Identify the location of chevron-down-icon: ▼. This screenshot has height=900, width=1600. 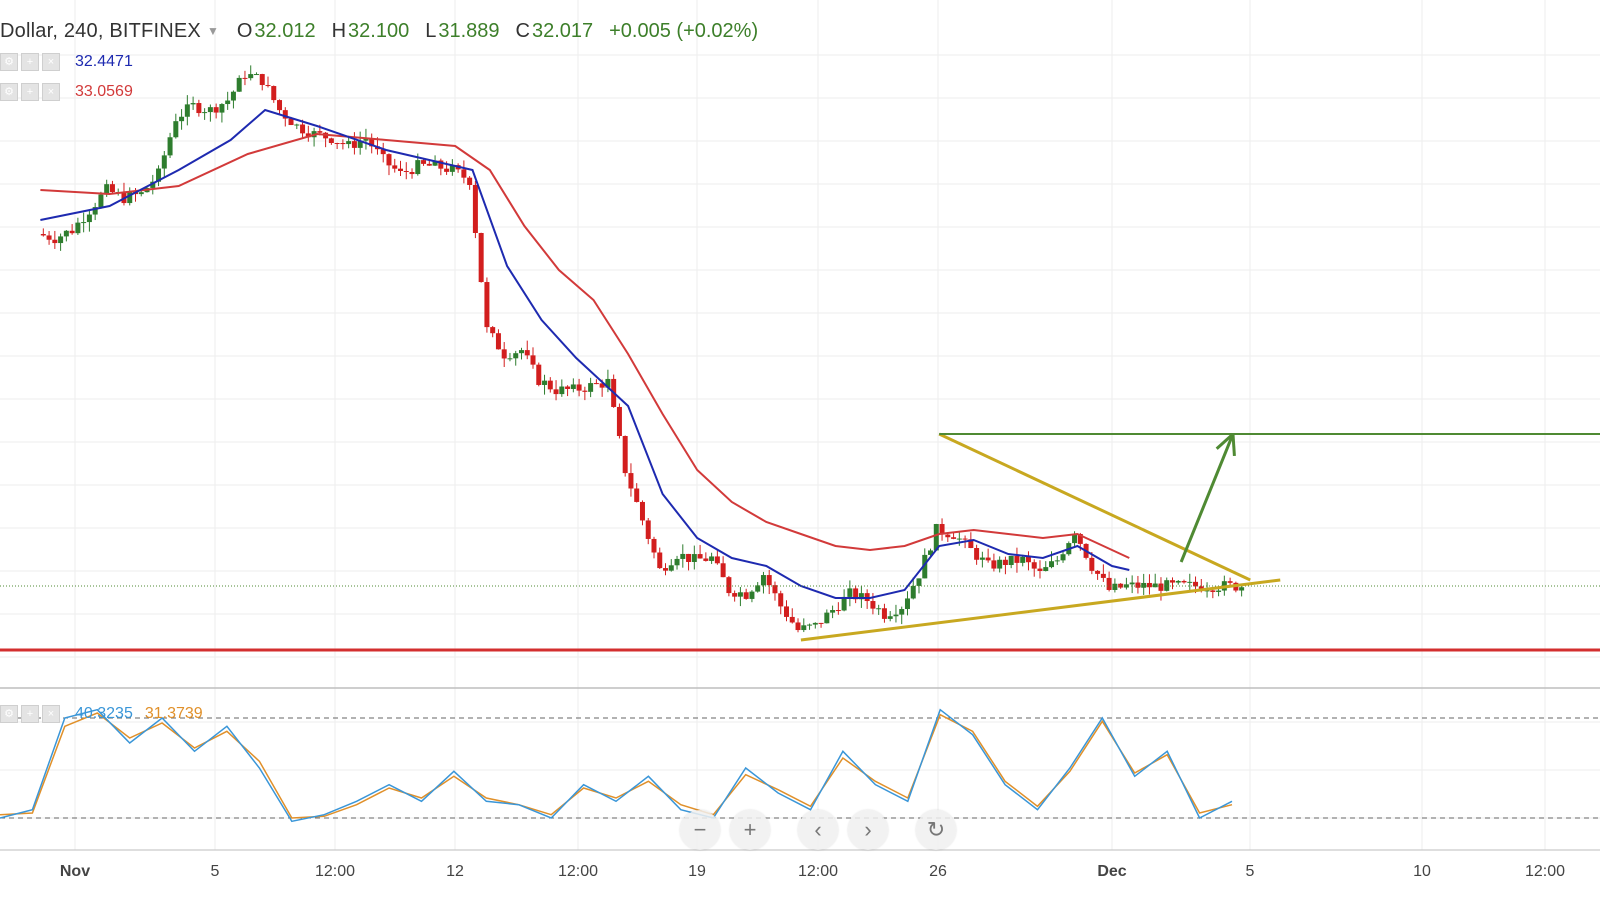
(212, 31).